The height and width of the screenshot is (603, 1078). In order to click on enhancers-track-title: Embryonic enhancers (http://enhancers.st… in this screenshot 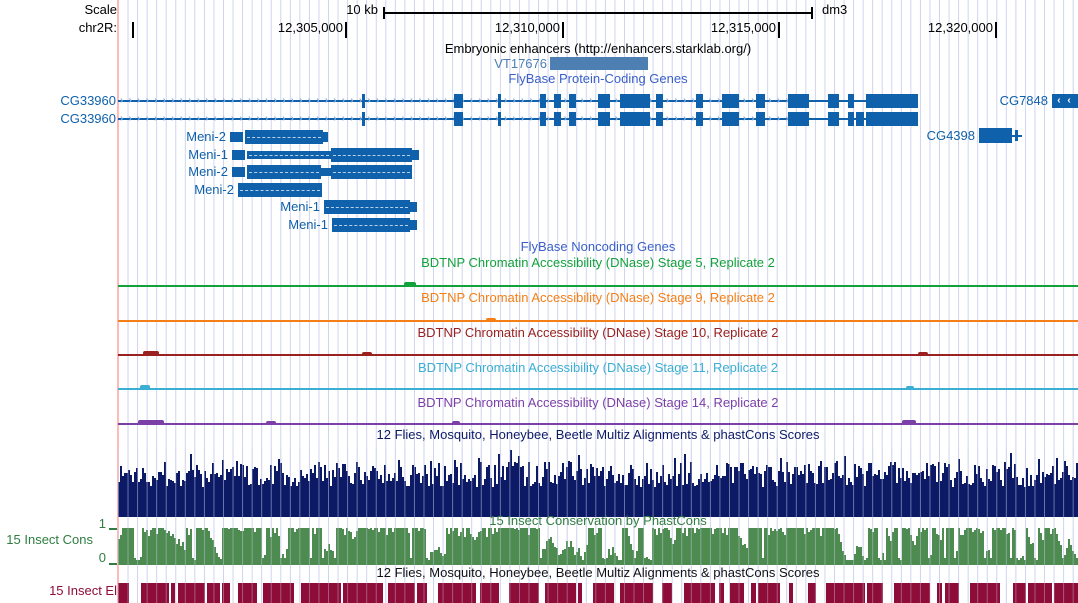, I will do `click(598, 48)`.